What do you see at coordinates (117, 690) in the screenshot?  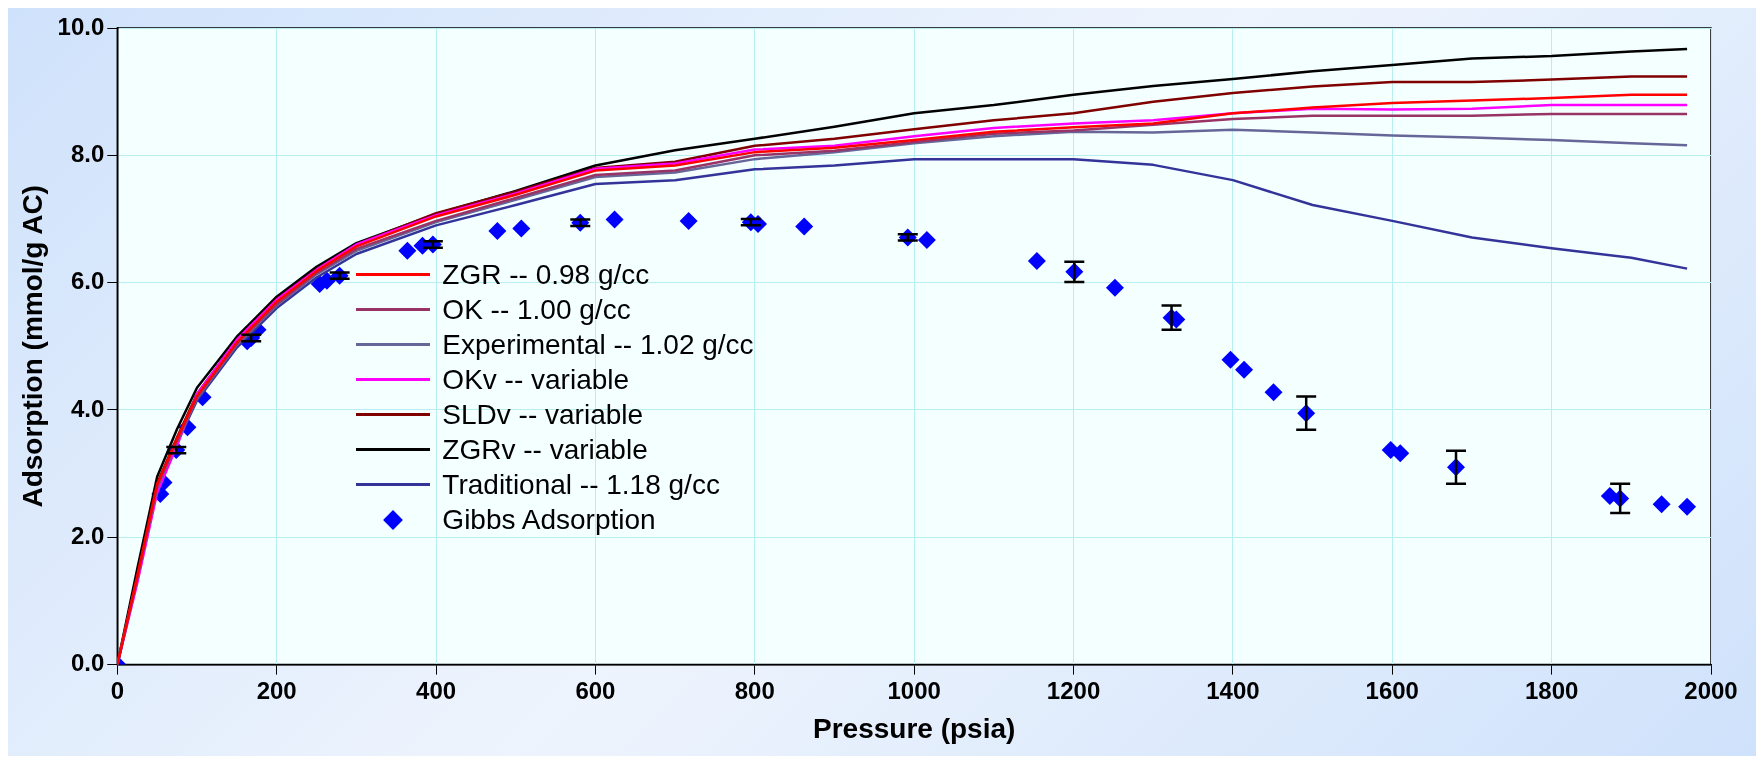 I see `x-tick-label: 0` at bounding box center [117, 690].